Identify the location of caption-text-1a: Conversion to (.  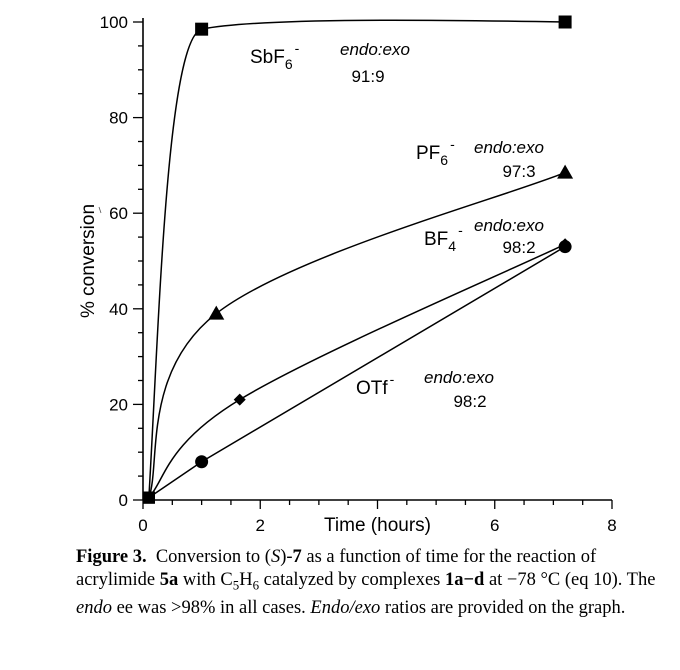
(213, 557).